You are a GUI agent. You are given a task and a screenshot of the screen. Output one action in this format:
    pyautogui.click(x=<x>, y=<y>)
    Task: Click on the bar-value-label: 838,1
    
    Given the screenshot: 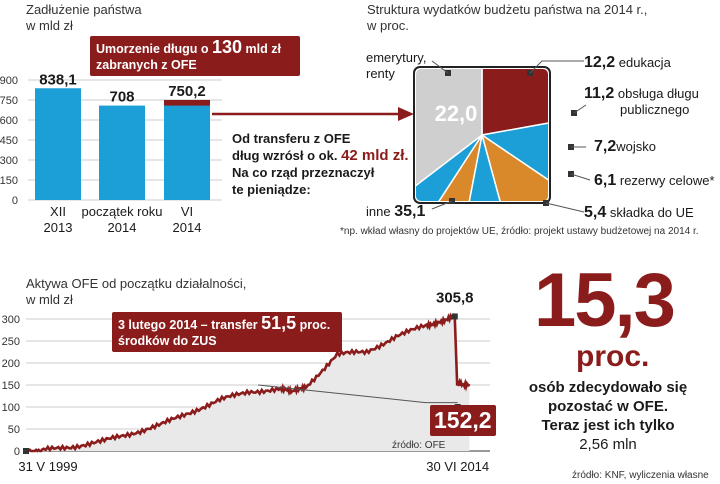 What is the action you would take?
    pyautogui.click(x=58, y=79)
    